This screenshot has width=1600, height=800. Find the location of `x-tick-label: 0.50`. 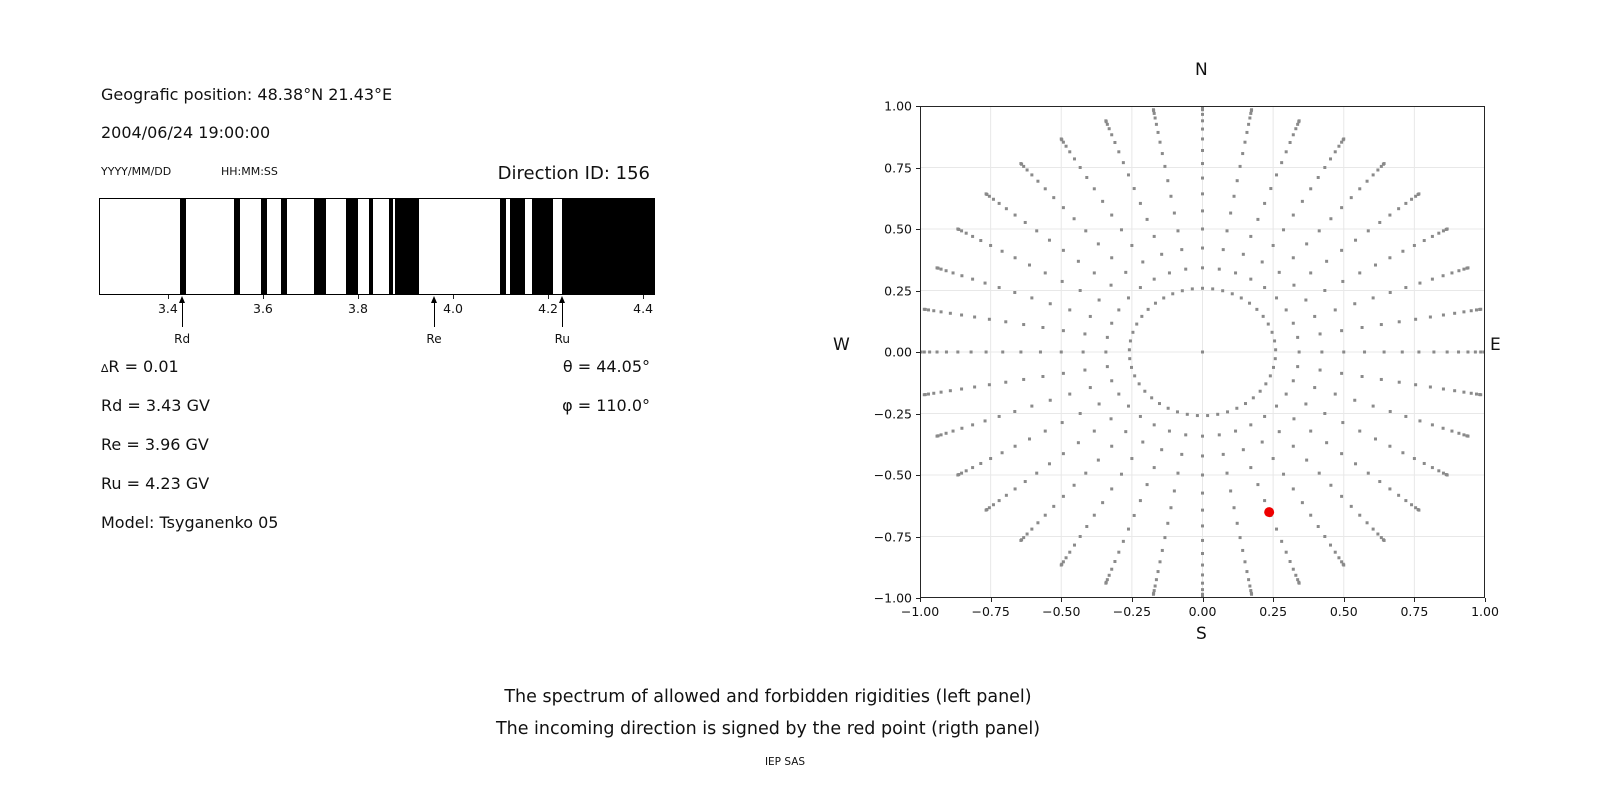

x-tick-label: 0.50 is located at coordinates (1343, 611).